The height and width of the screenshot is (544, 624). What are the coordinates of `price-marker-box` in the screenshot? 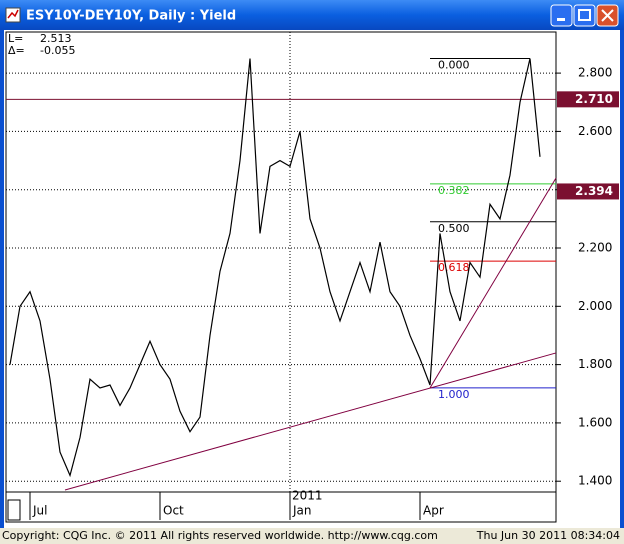 It's located at (588, 191).